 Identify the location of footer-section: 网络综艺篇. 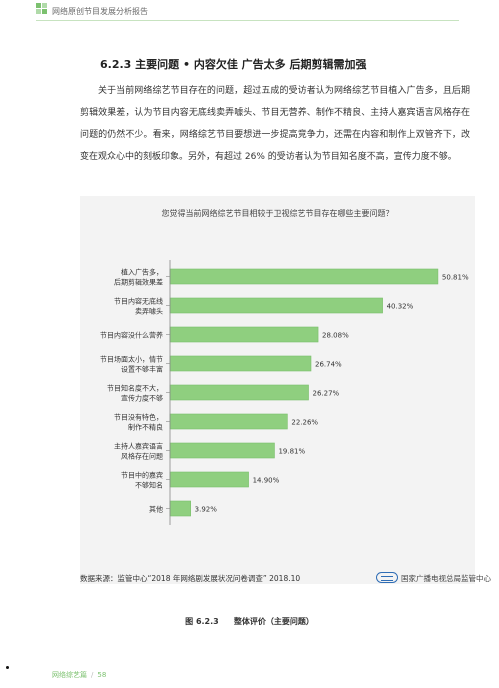
(69, 675).